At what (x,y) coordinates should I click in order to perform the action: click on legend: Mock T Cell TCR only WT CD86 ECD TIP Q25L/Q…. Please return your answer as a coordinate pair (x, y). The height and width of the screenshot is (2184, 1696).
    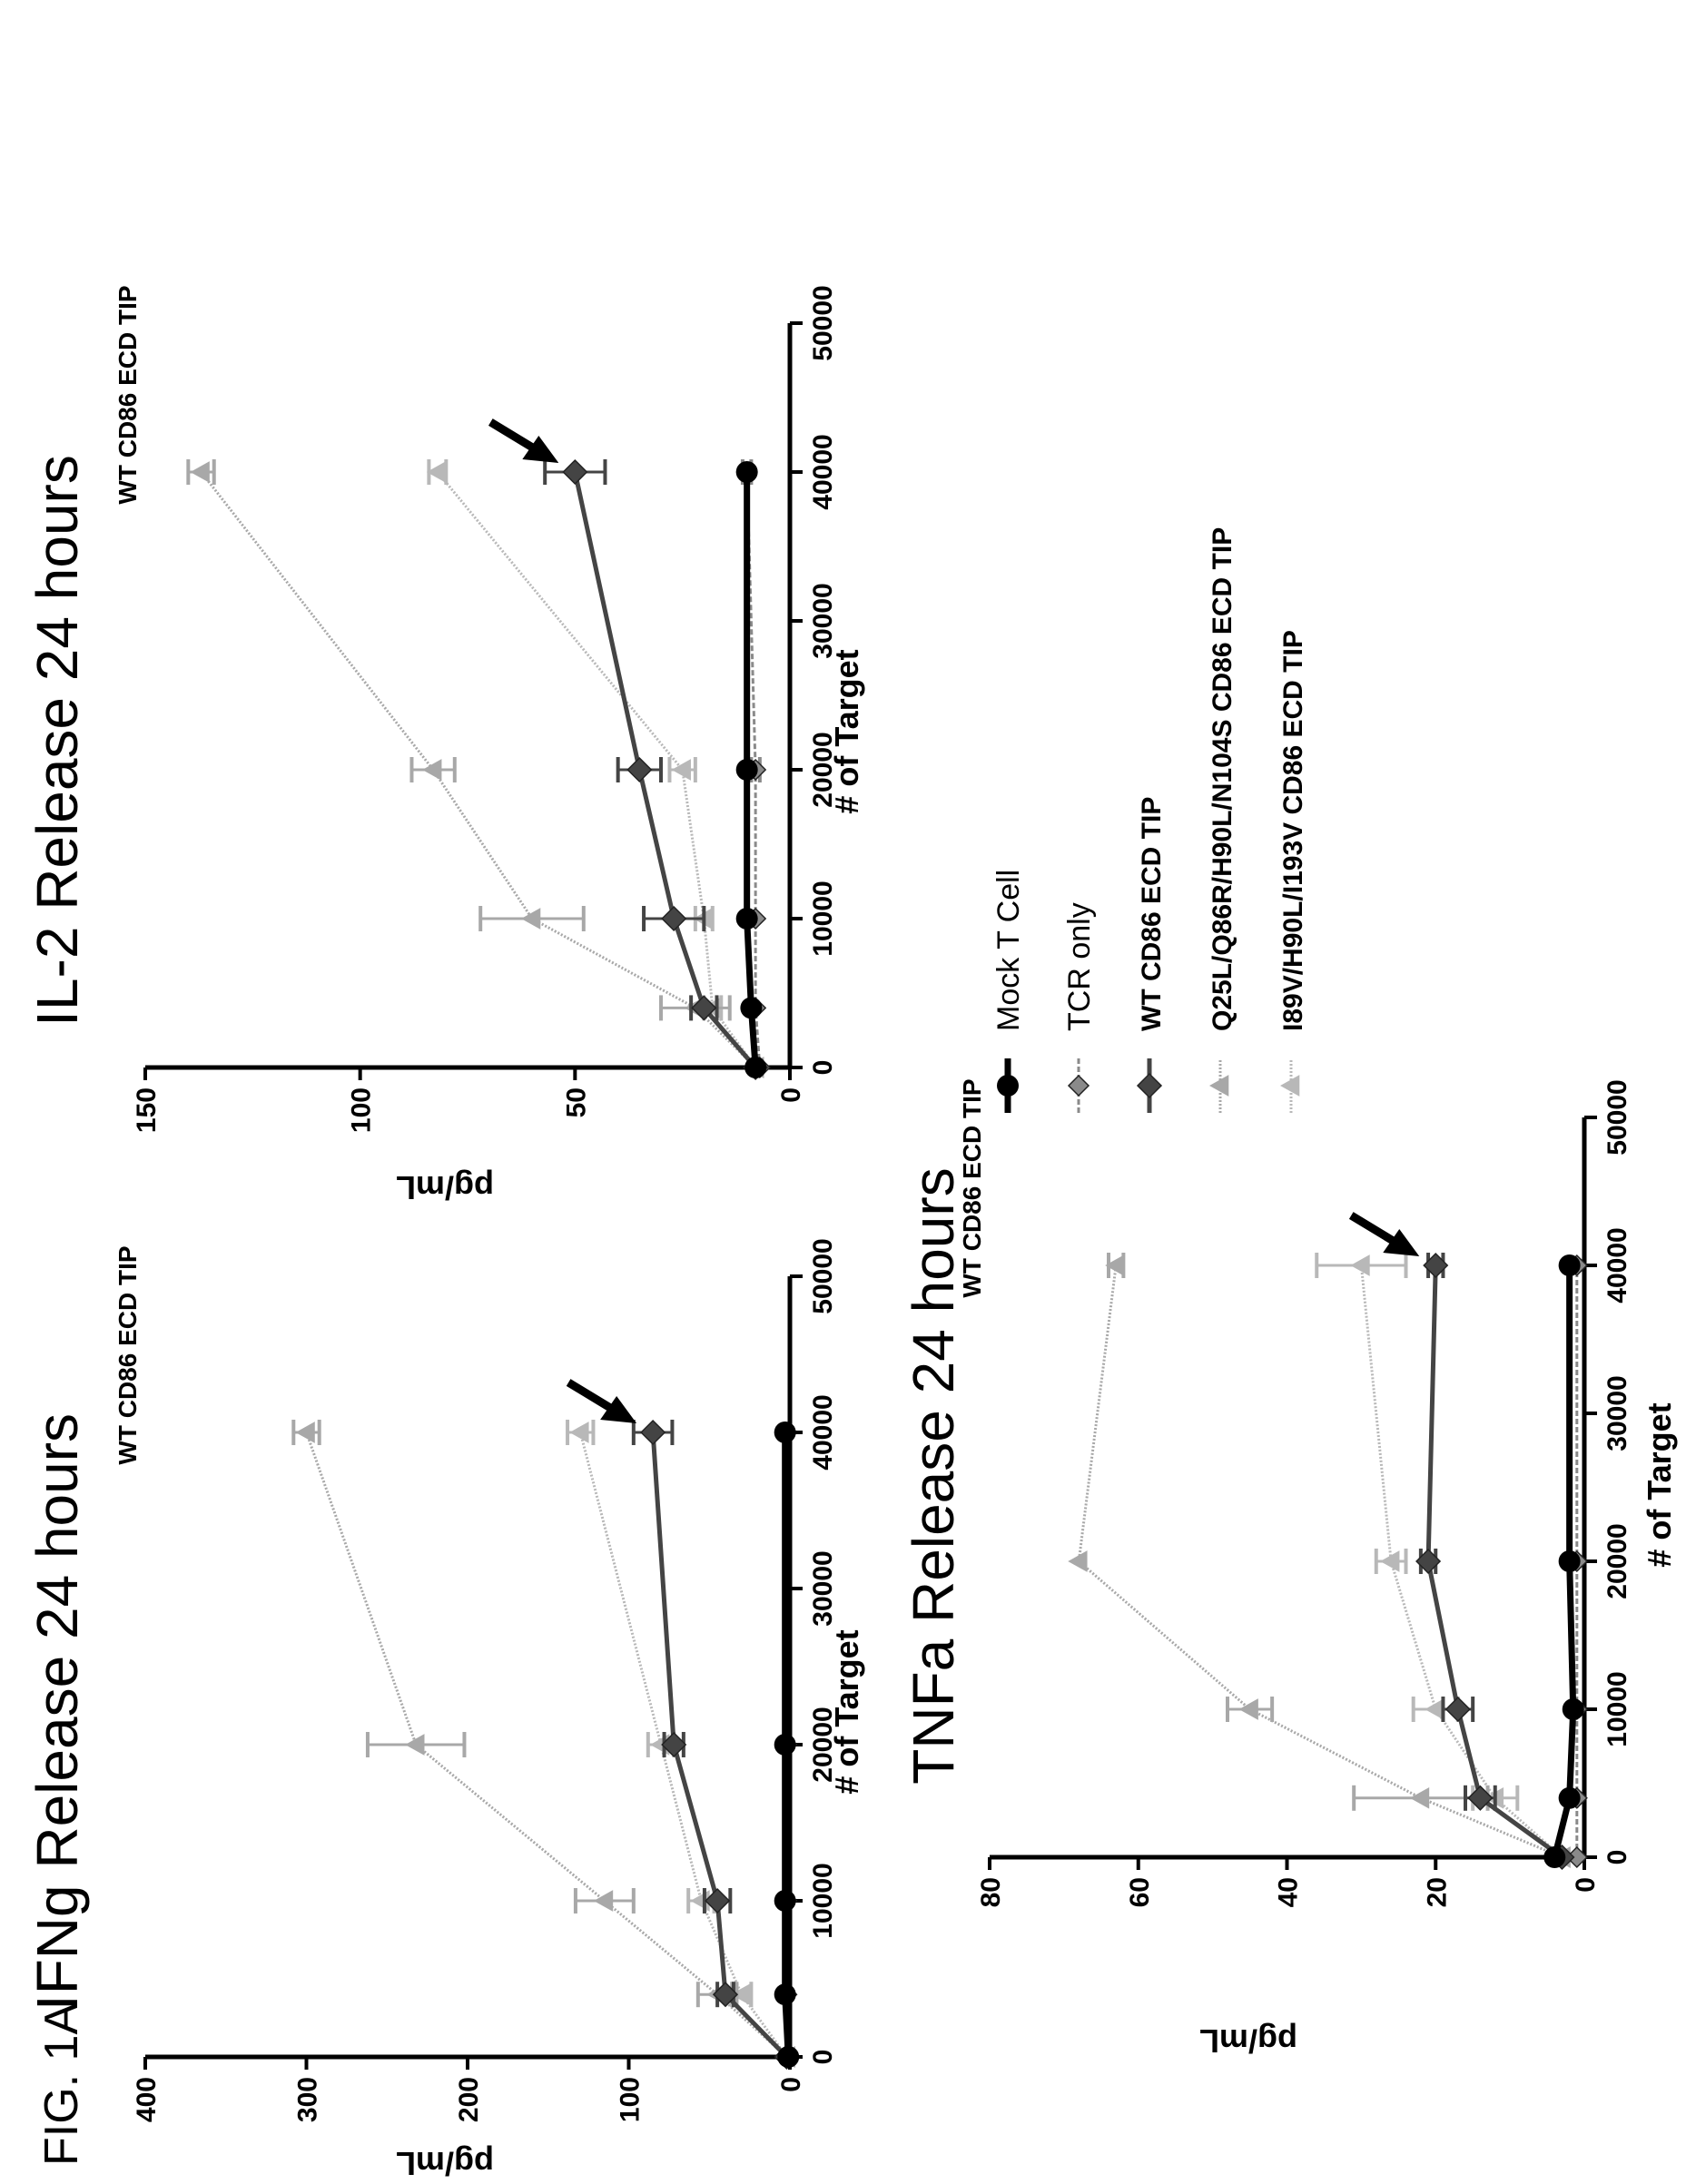
    Looking at the image, I should click on (1149, 820).